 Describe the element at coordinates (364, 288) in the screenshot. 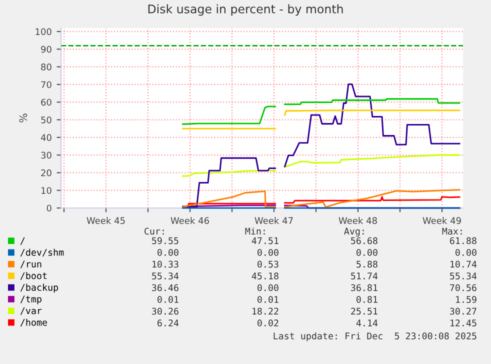

I see `text: 36.81` at that location.